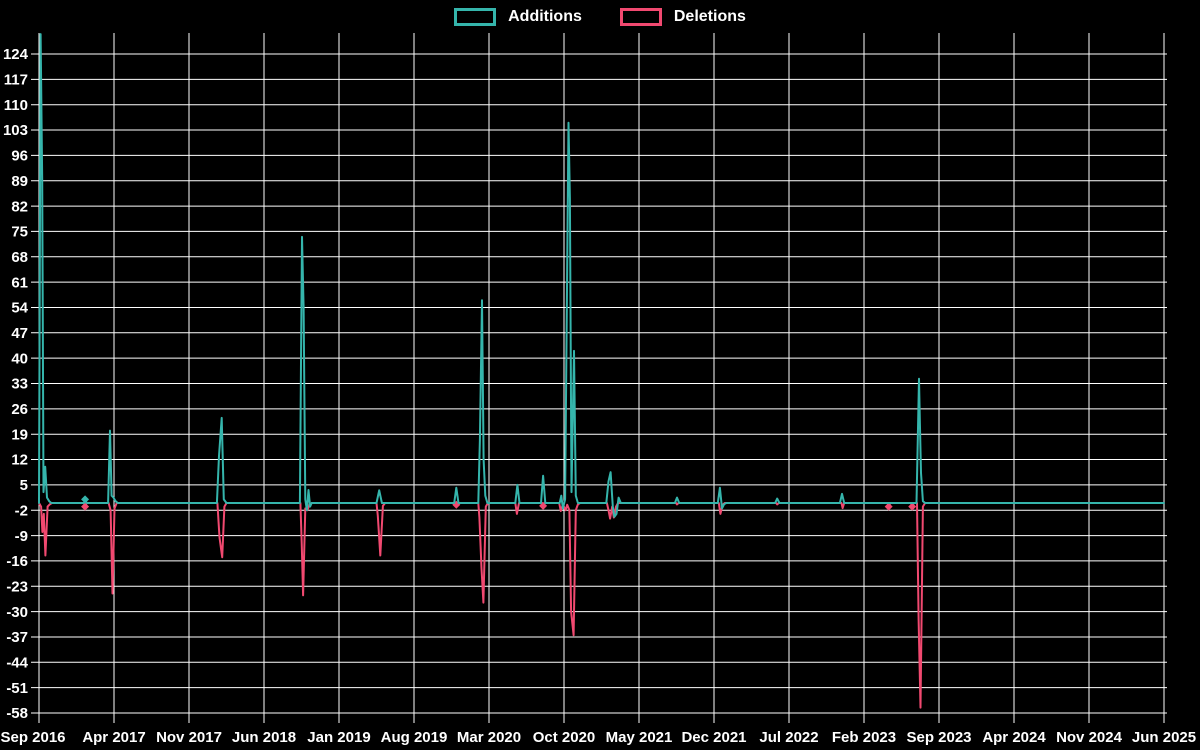  What do you see at coordinates (864, 737) in the screenshot?
I see `x-tick-label: Feb 2023` at bounding box center [864, 737].